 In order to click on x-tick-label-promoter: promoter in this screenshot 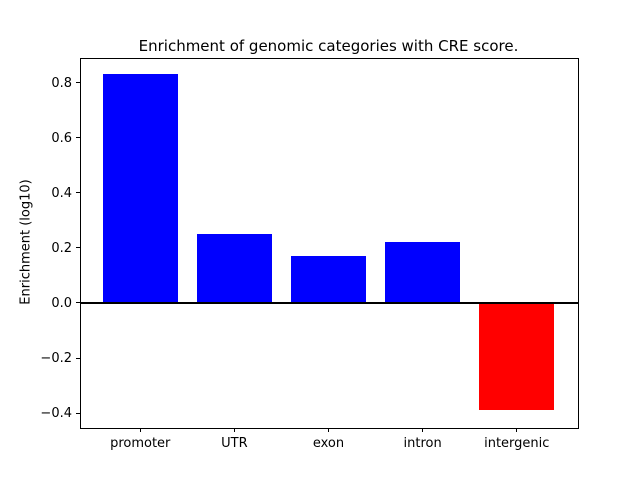, I will do `click(140, 443)`.